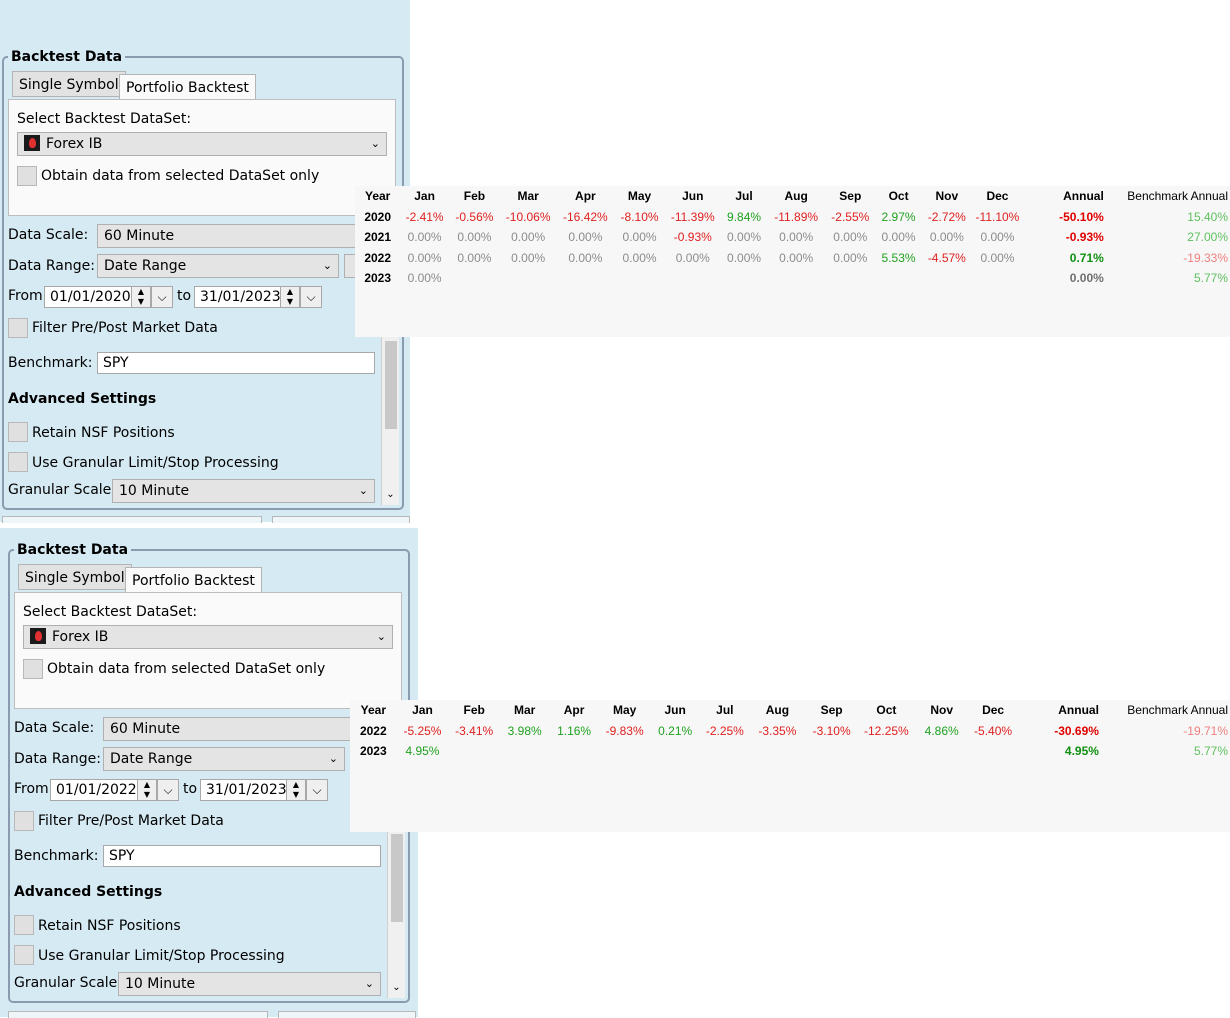 This screenshot has width=1230, height=1018. Describe the element at coordinates (154, 491) in the screenshot. I see `granular-scale-value: 10 Minute` at that location.